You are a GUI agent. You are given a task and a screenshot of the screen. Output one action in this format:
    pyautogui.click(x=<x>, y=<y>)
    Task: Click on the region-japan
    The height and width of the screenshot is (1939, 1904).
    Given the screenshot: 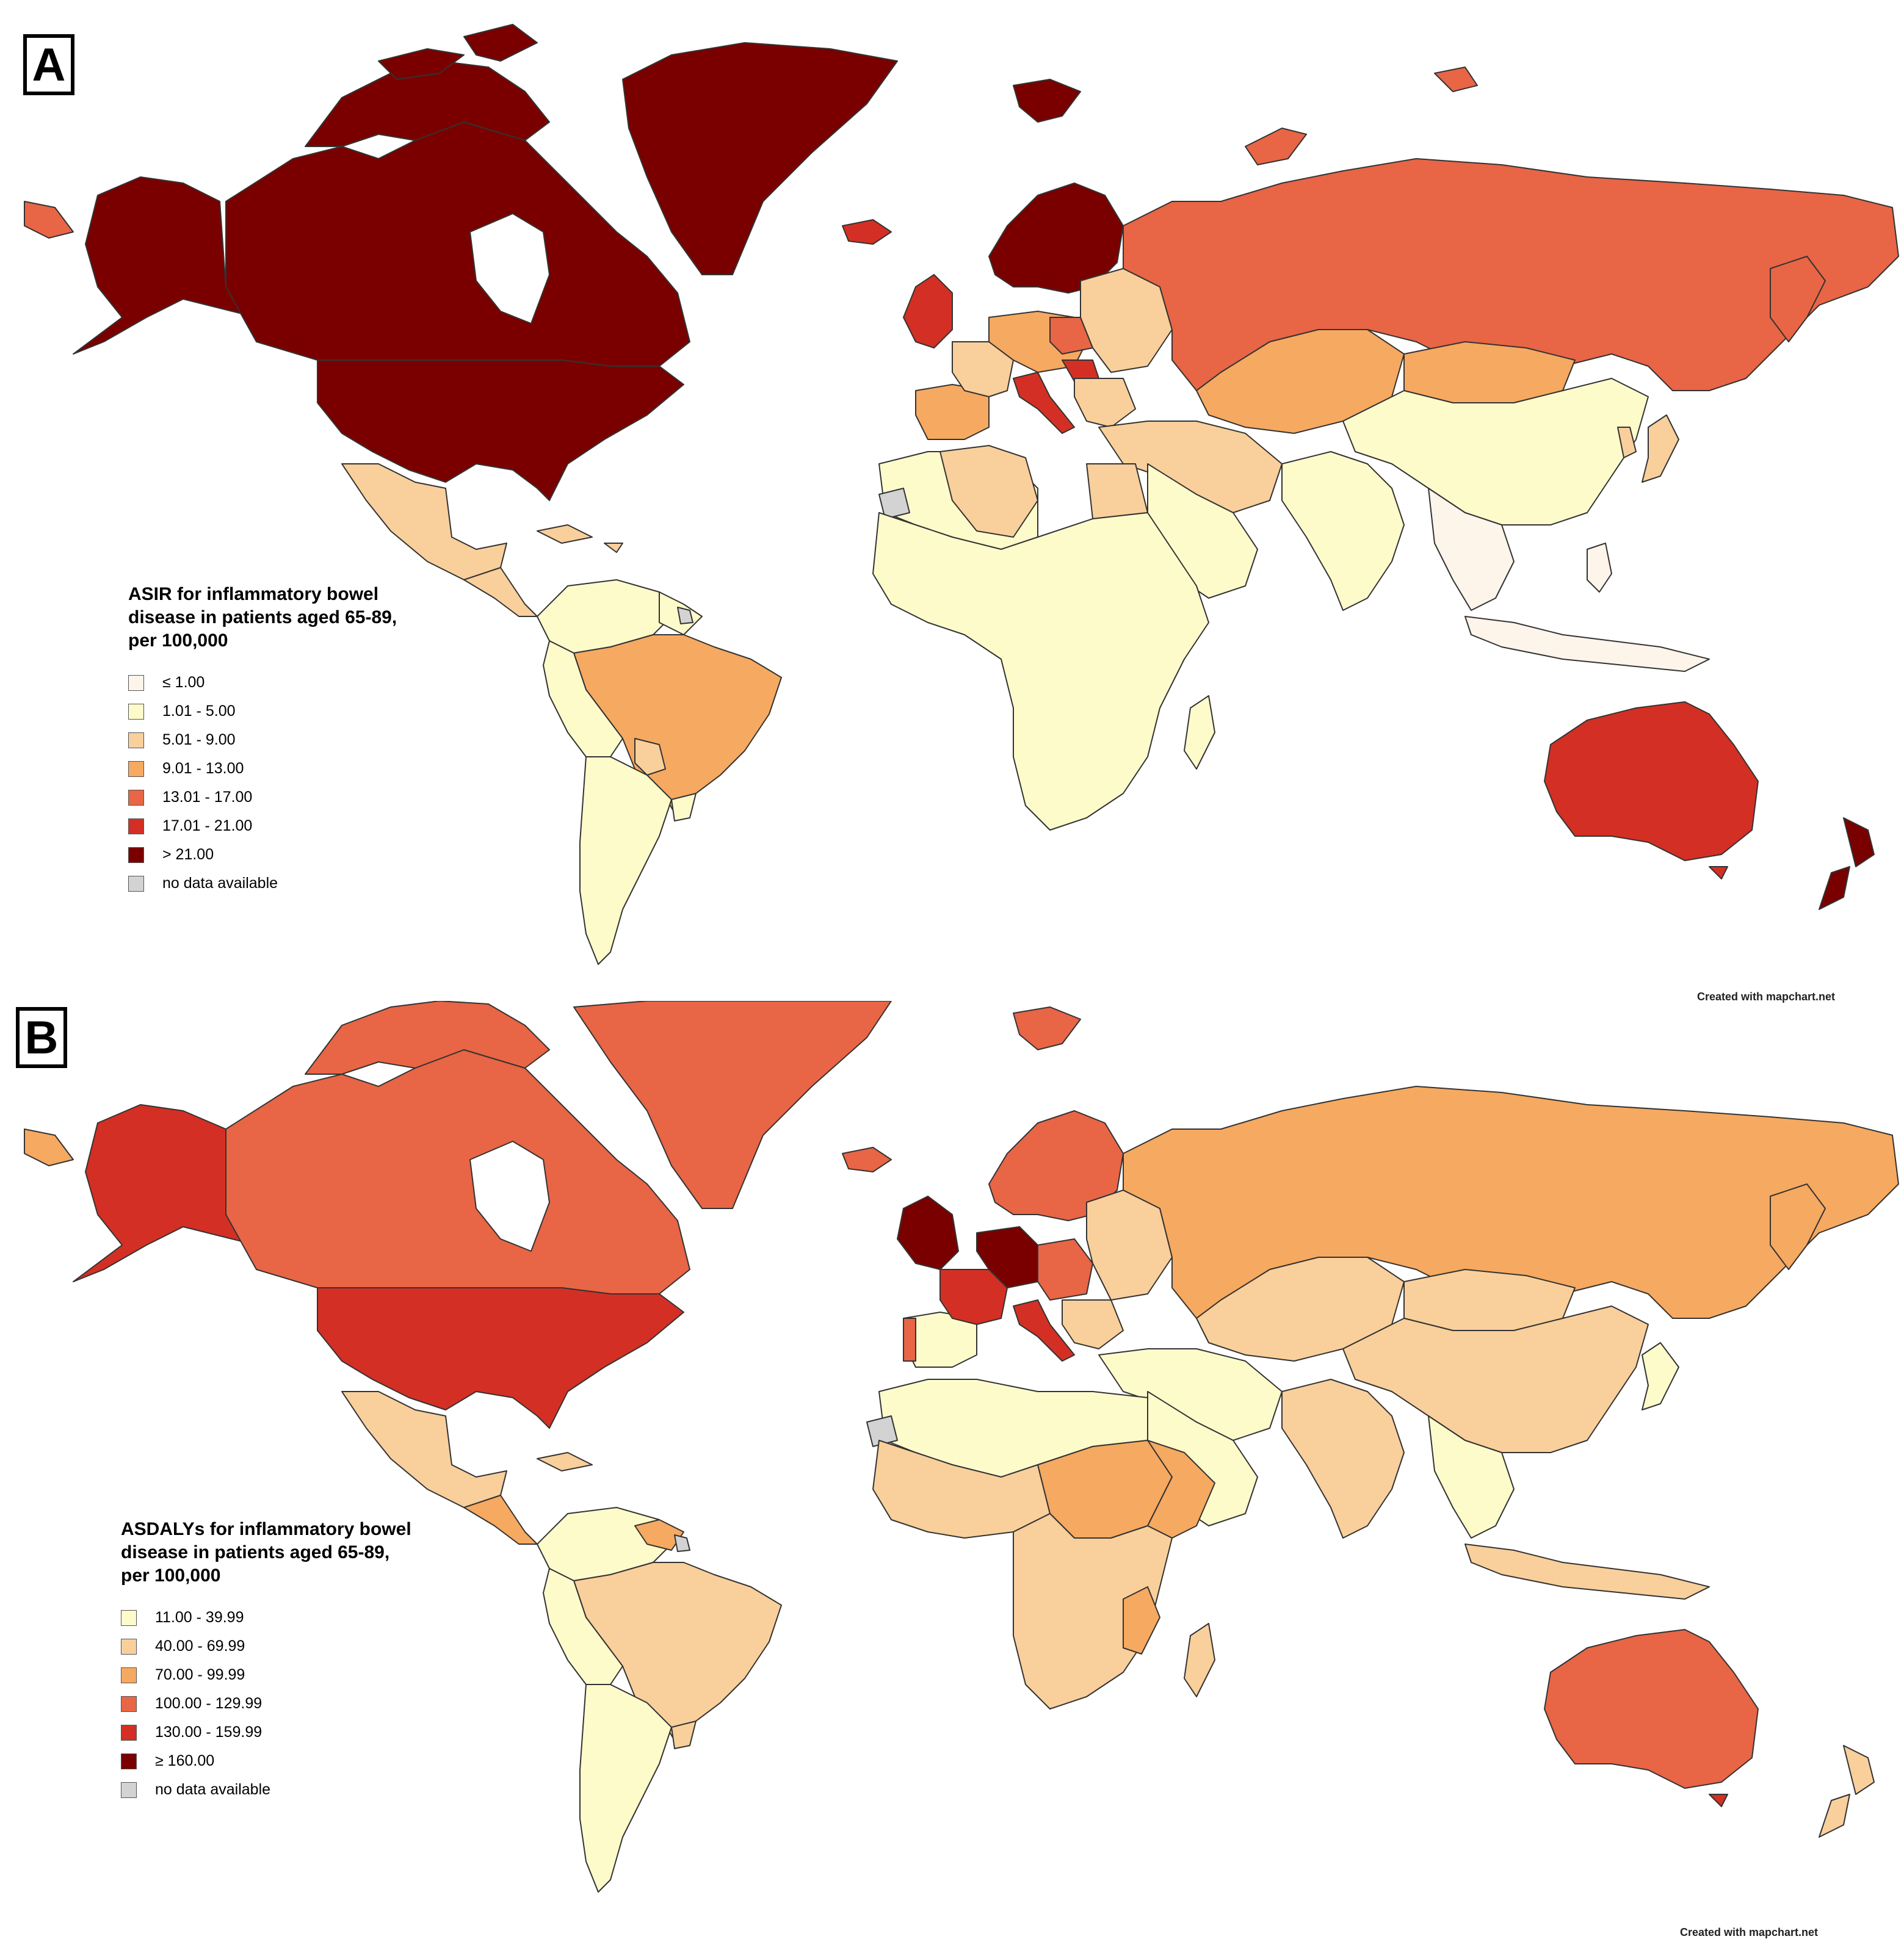 What is the action you would take?
    pyautogui.click(x=1660, y=448)
    